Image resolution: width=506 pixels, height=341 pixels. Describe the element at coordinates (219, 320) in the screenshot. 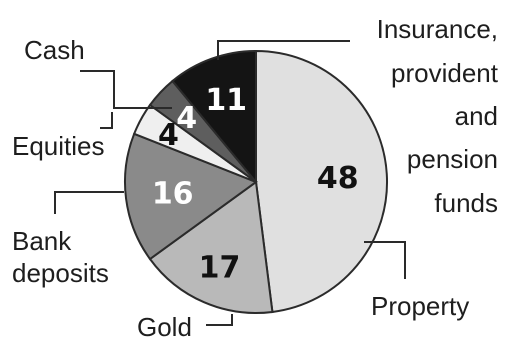

I see `leader-line-gold` at that location.